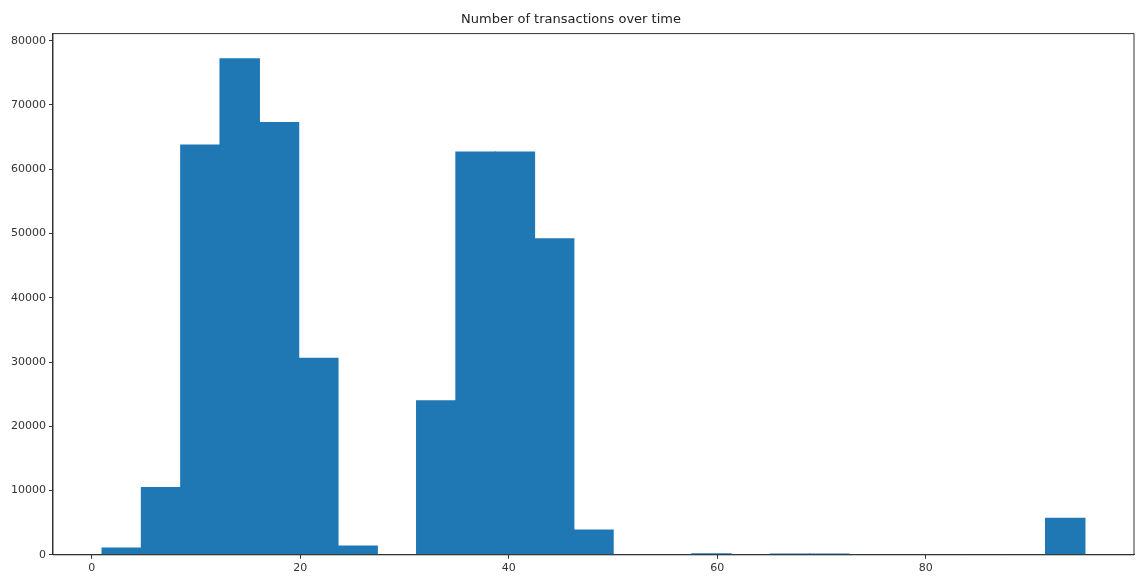 Image resolution: width=1148 pixels, height=587 pixels. I want to click on y-tick-label: 20000, so click(28, 426).